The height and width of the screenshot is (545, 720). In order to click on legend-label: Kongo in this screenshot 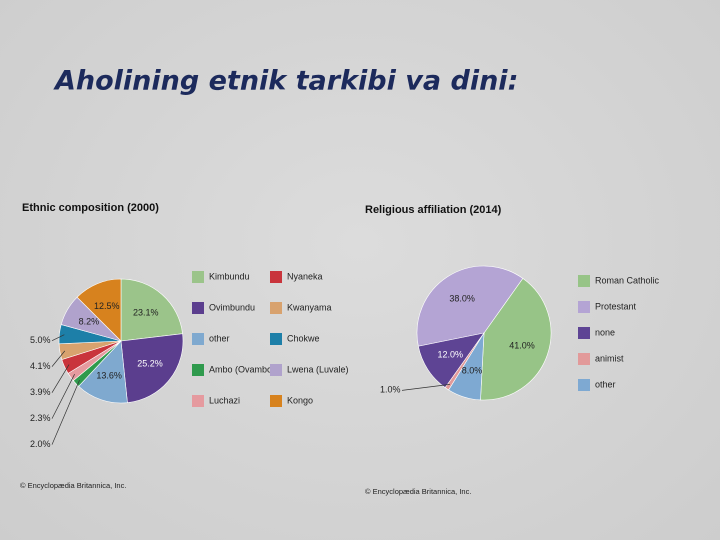, I will do `click(300, 400)`.